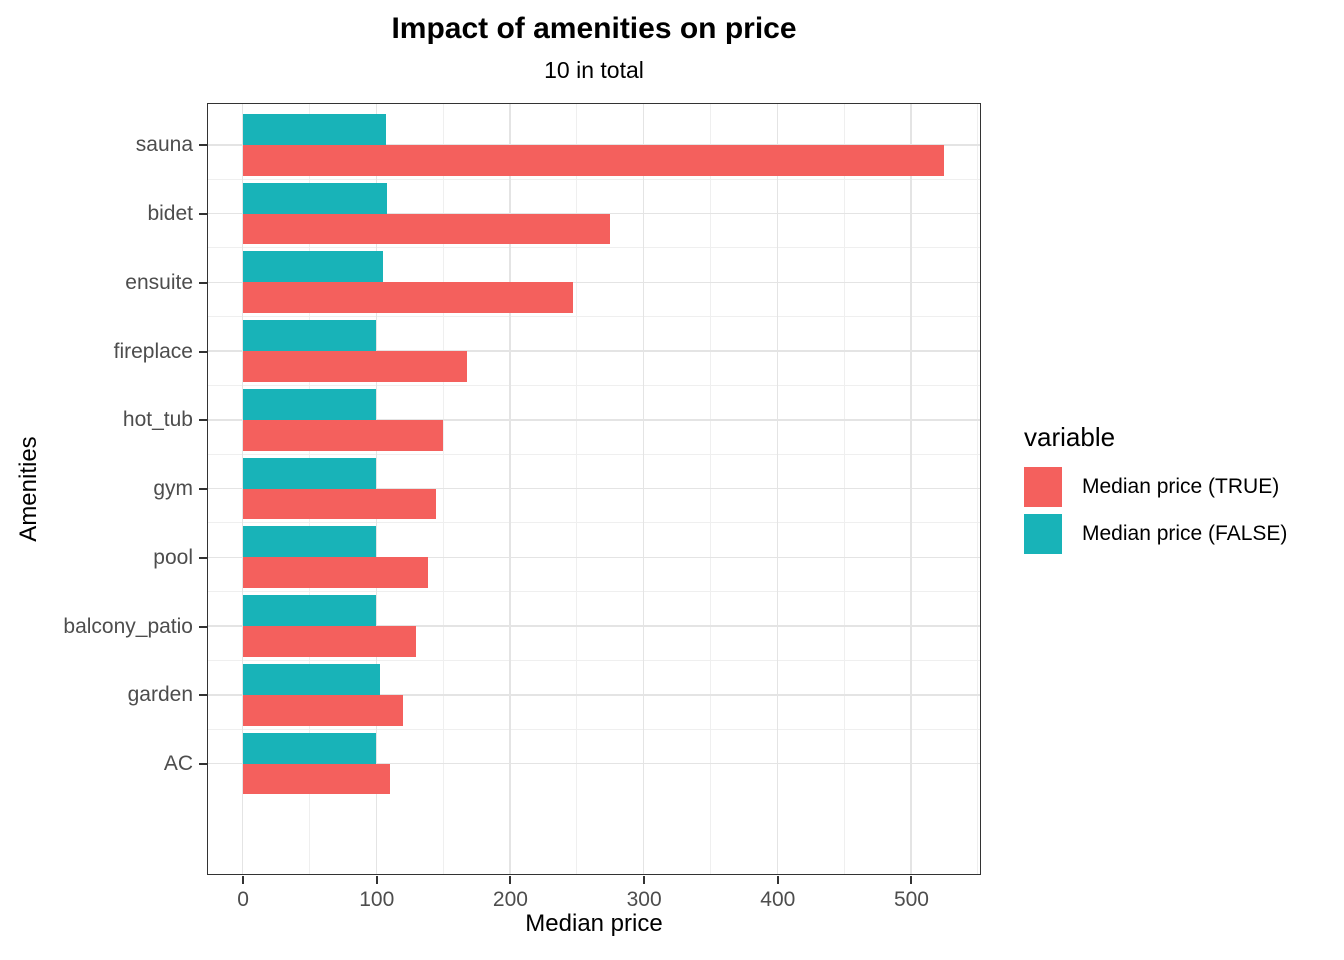  What do you see at coordinates (1043, 487) in the screenshot?
I see `legend-swatch-true-icon` at bounding box center [1043, 487].